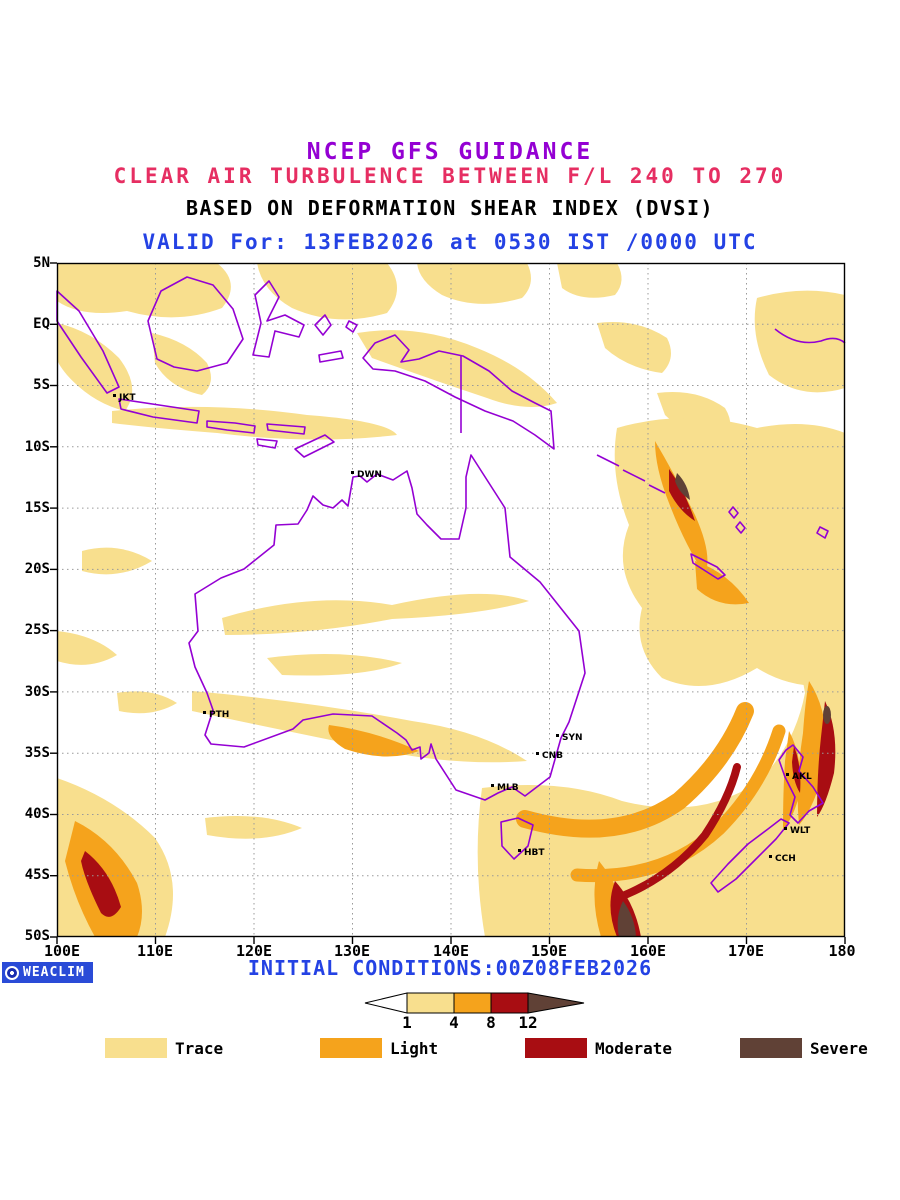  I want to click on legend-label-severe: Severe, so click(839, 1048).